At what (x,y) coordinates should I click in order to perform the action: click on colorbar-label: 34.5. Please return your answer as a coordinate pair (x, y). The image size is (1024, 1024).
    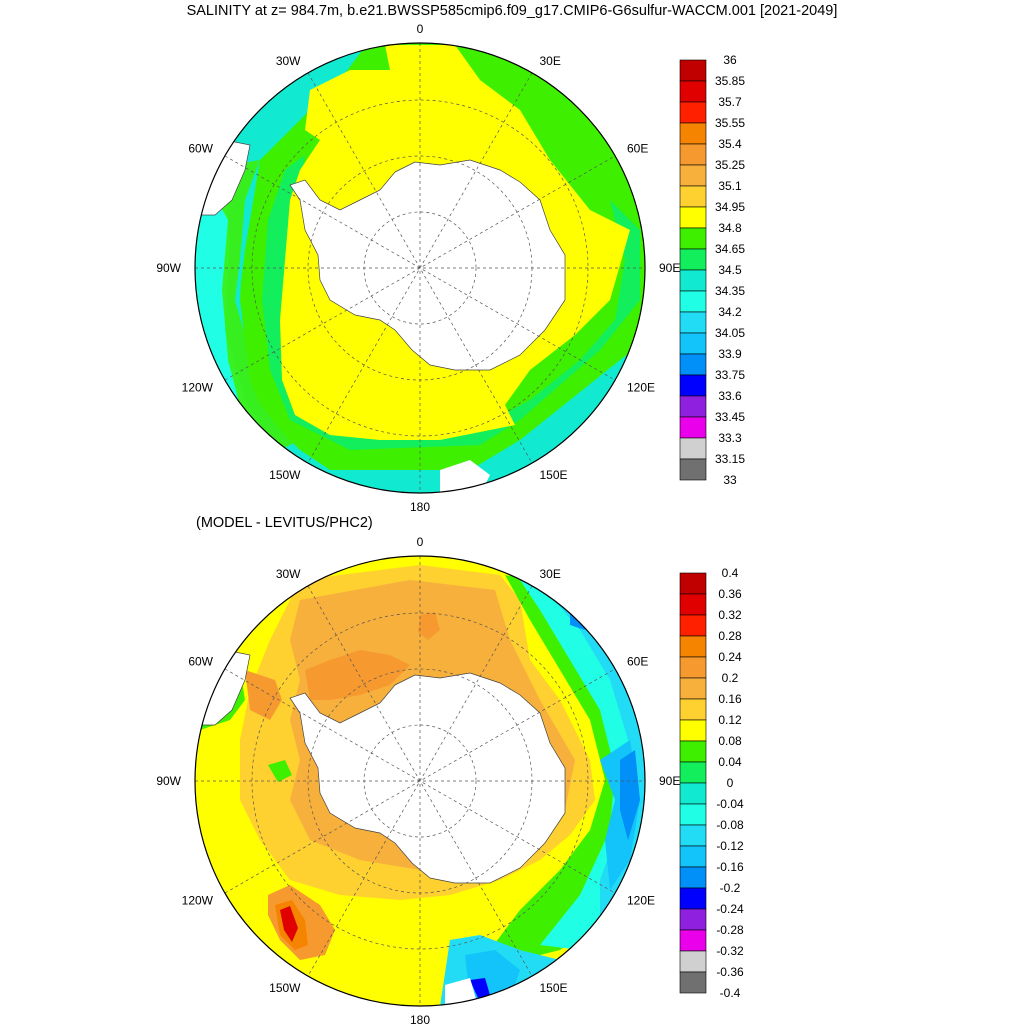
    Looking at the image, I should click on (730, 270).